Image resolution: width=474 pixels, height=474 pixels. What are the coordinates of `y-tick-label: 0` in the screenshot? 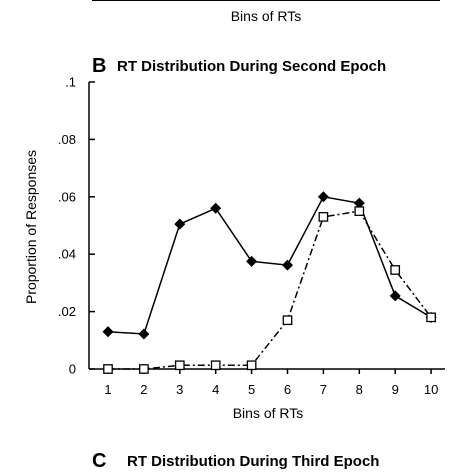 It's located at (72, 369).